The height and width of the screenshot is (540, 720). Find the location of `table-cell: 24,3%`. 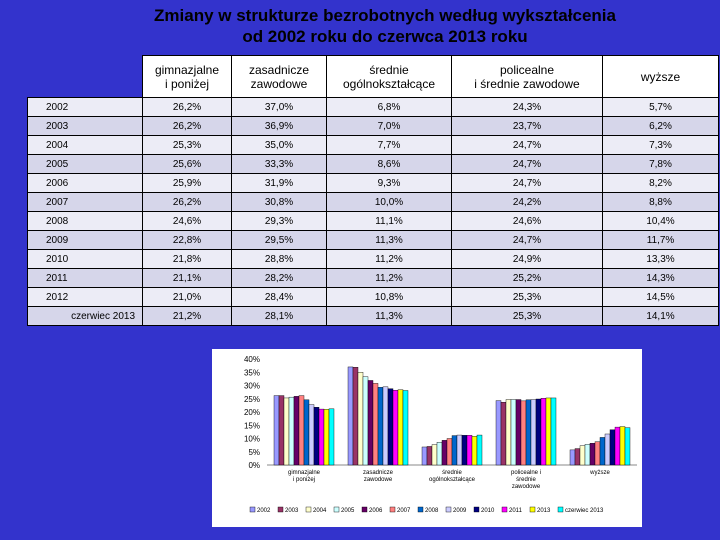

table-cell: 24,3% is located at coordinates (527, 107).